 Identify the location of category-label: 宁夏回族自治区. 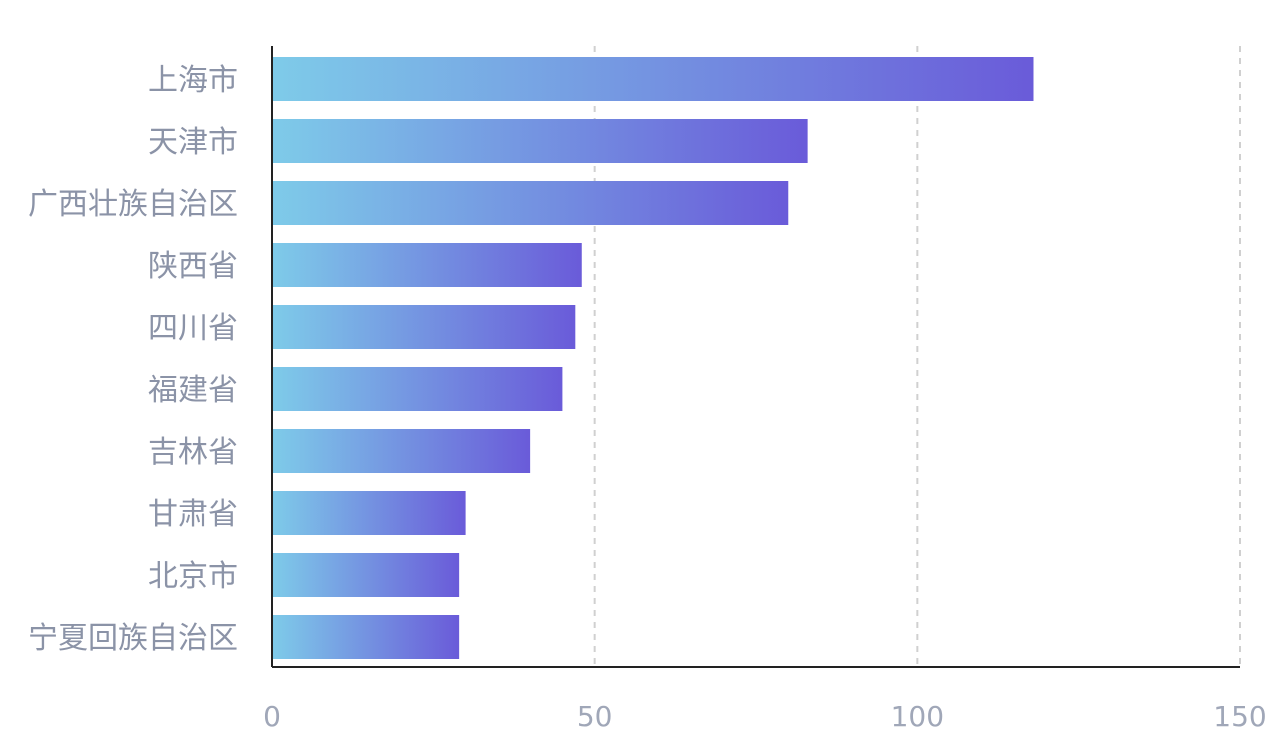
(133, 638).